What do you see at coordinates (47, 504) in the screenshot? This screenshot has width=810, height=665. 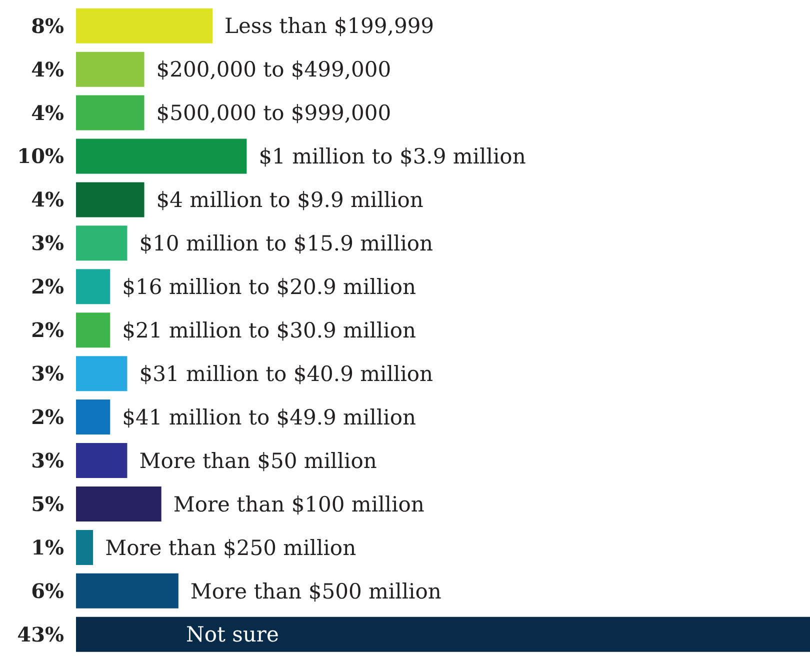 I see `data-label: 5%` at bounding box center [47, 504].